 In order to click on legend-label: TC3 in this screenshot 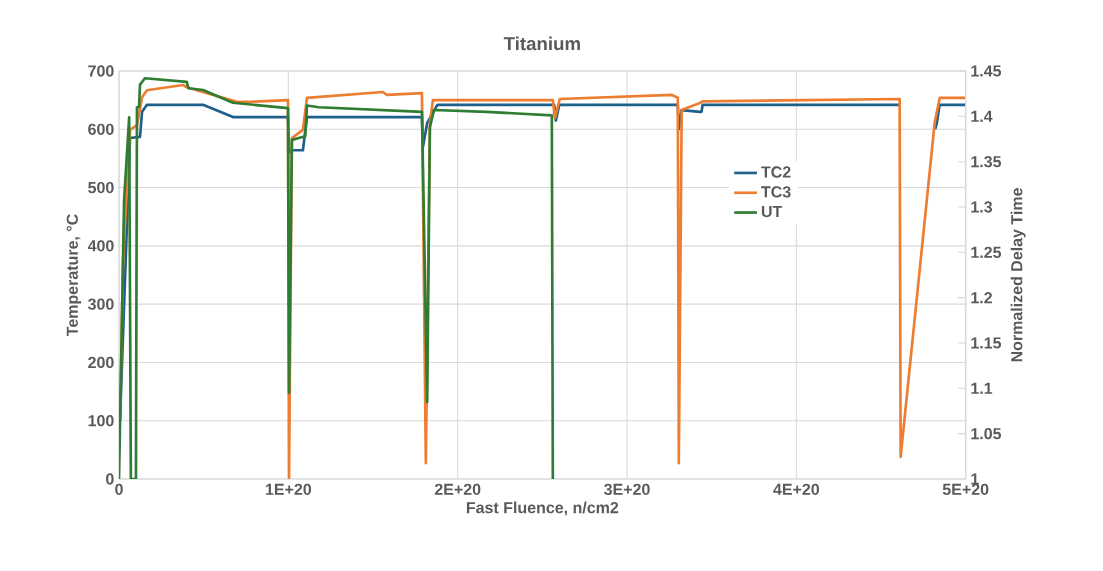, I will do `click(776, 192)`.